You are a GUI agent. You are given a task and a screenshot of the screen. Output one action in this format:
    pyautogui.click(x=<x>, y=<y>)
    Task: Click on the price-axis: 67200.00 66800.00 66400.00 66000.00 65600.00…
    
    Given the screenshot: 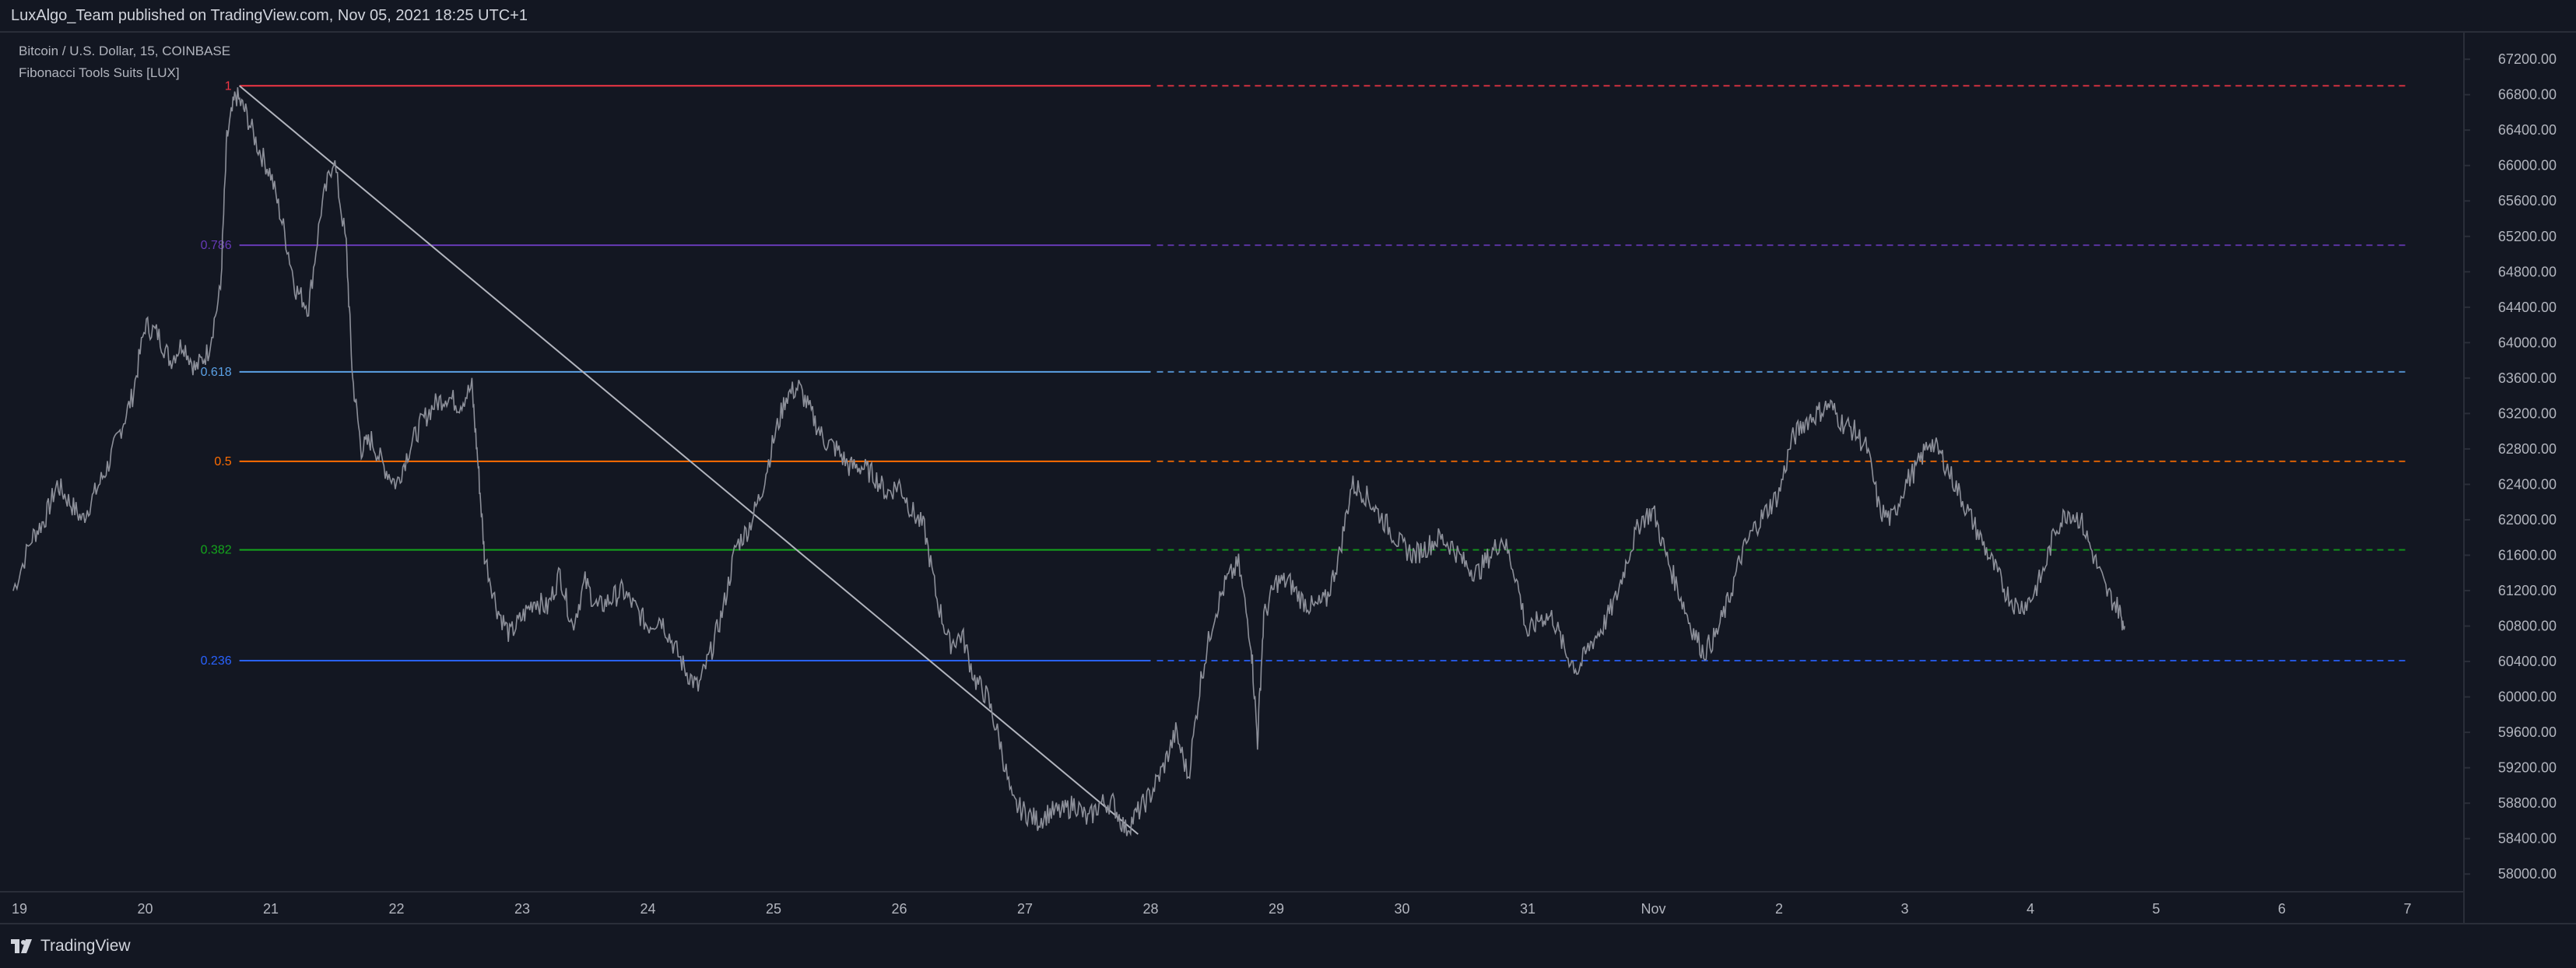 What is the action you would take?
    pyautogui.click(x=2511, y=466)
    